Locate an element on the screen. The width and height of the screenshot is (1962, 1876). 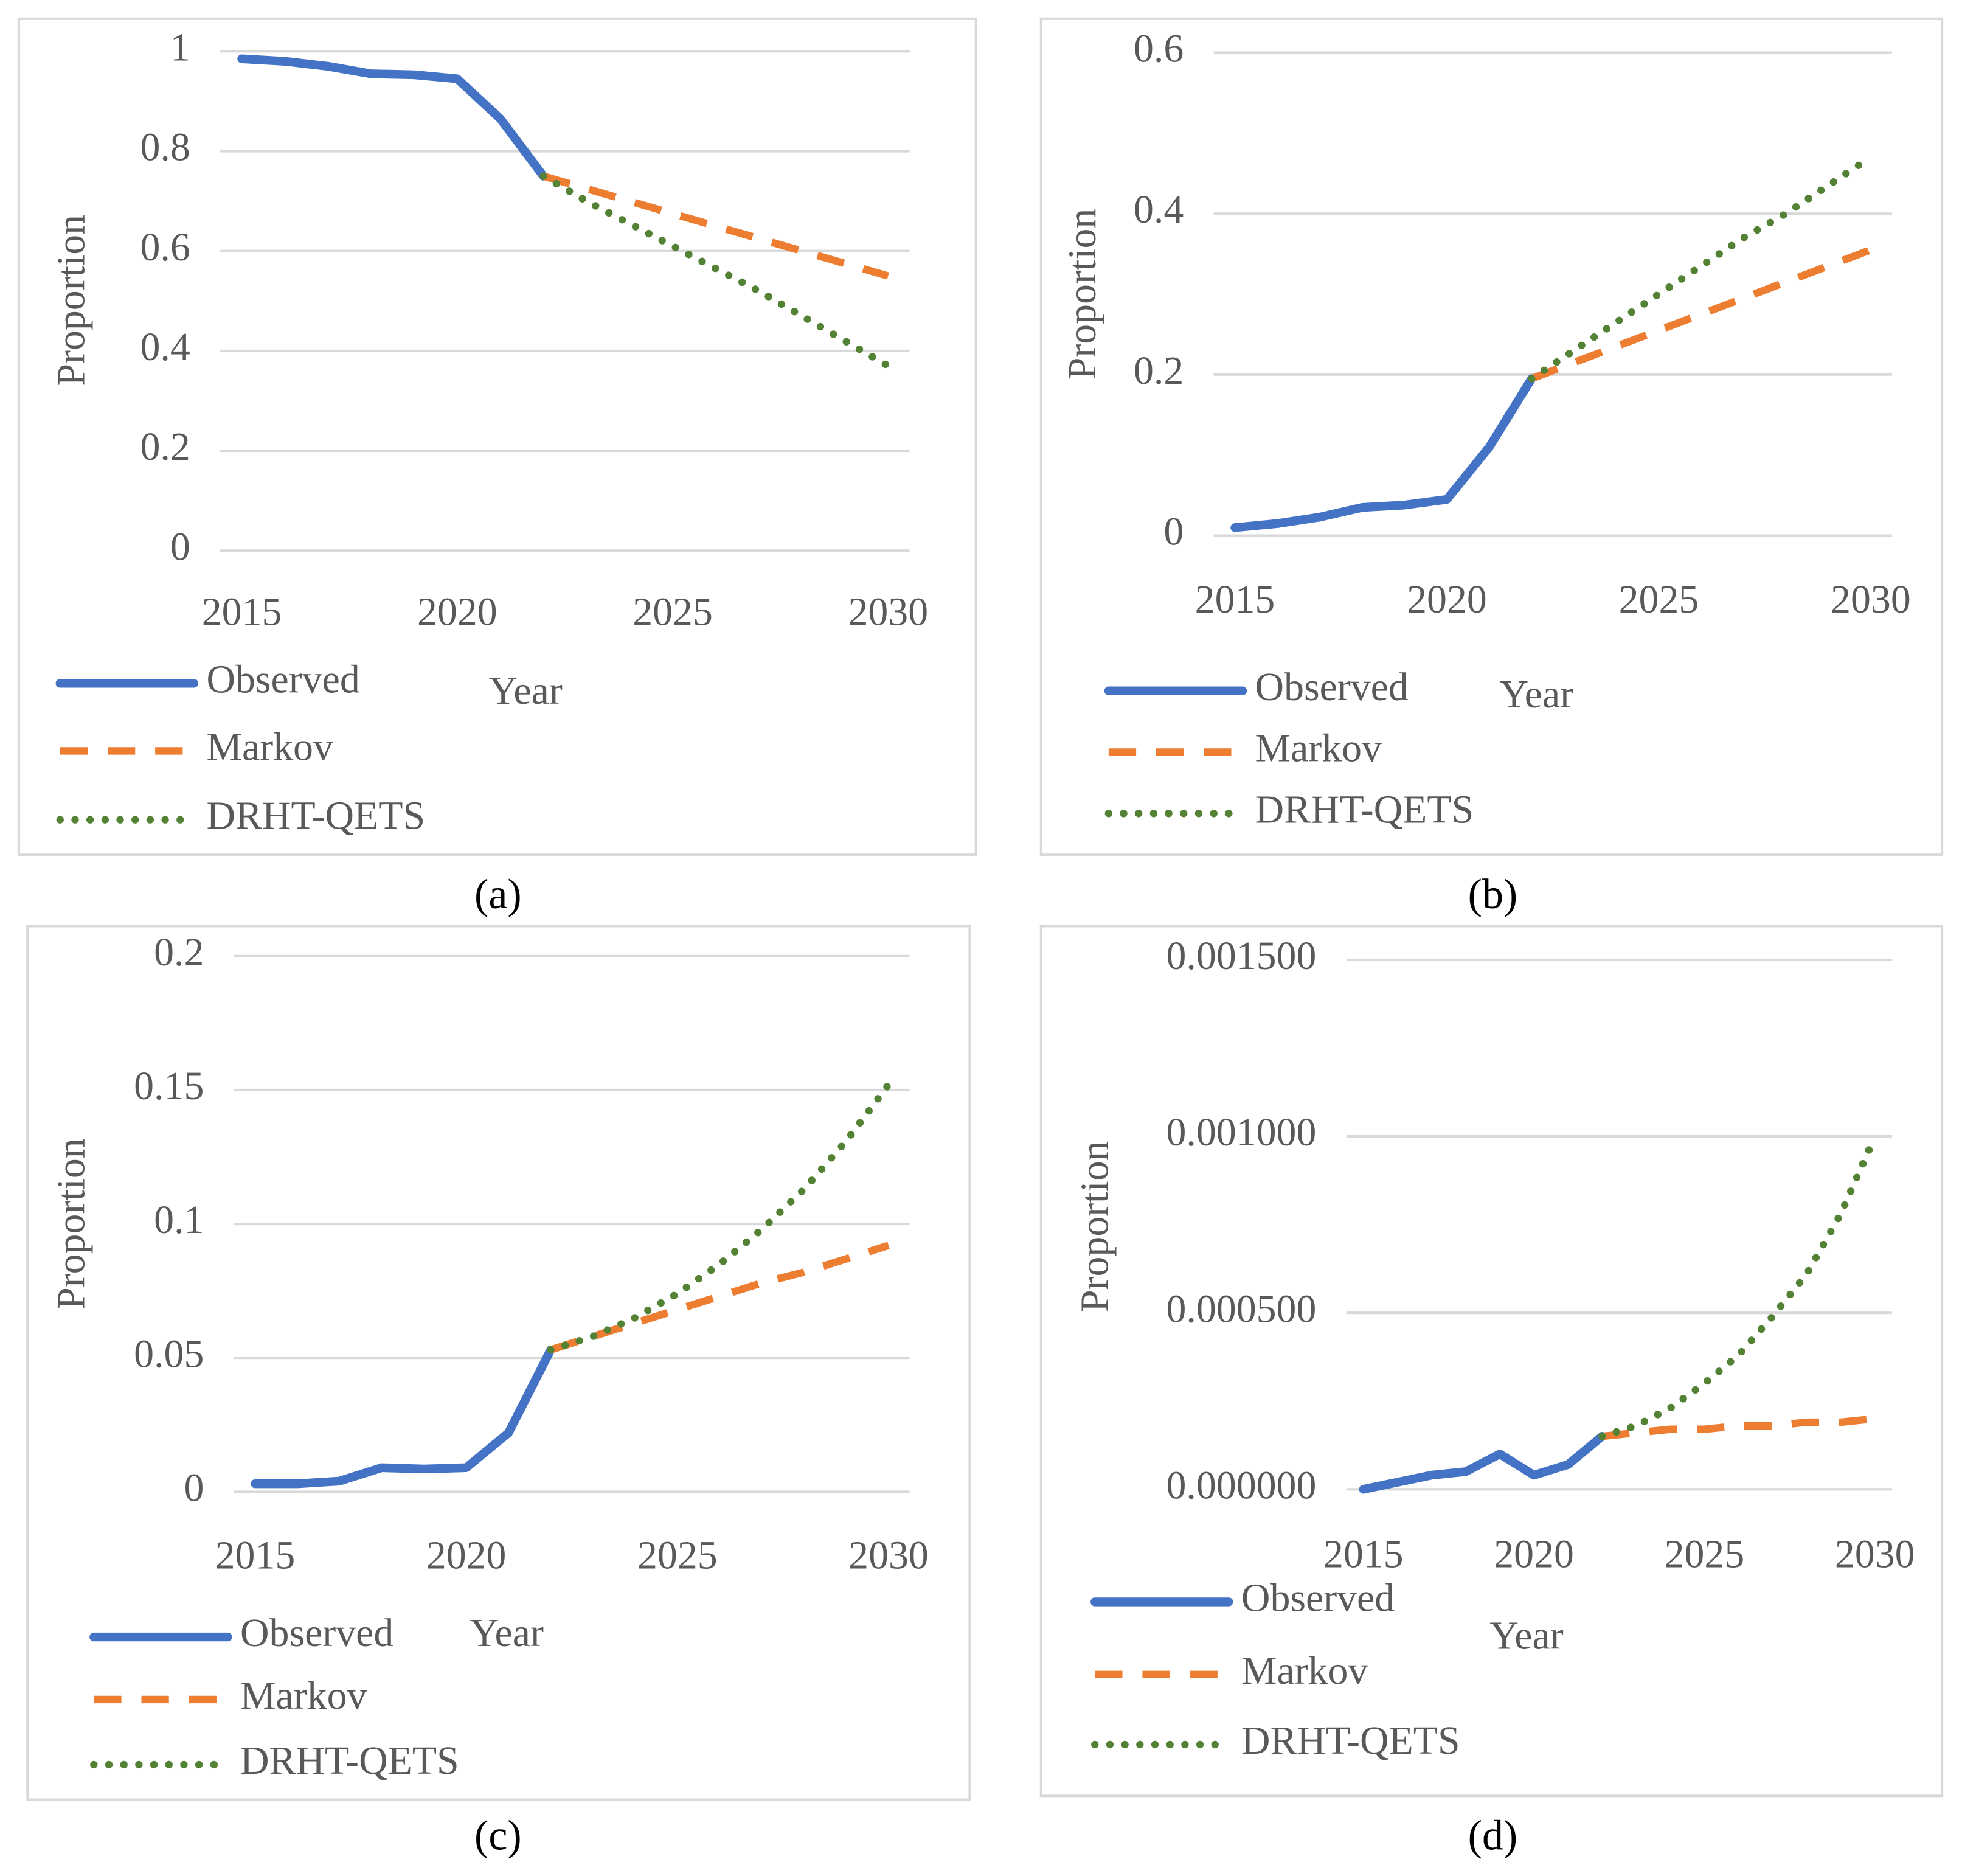
y-tick-label: 0.05 is located at coordinates (169, 1354).